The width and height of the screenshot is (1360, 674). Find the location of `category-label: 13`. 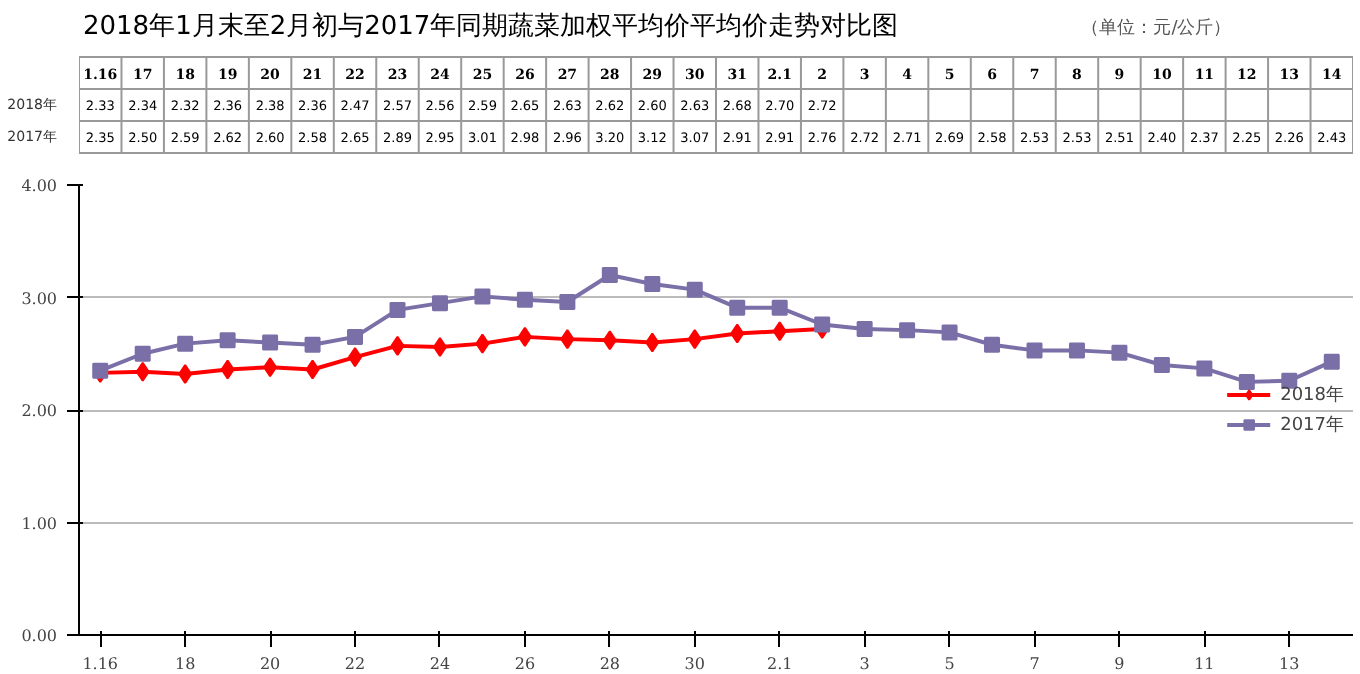

category-label: 13 is located at coordinates (1289, 664).